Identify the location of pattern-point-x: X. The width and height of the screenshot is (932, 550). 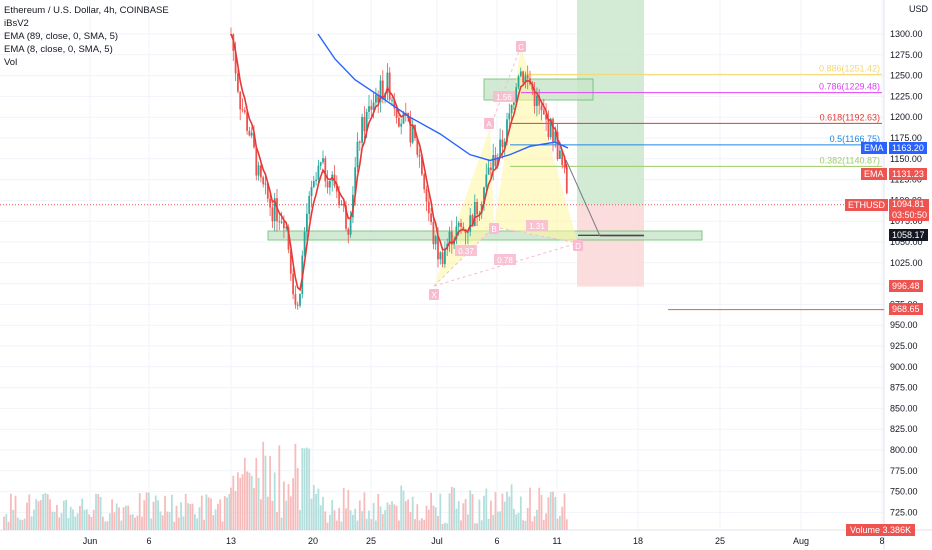
(434, 294).